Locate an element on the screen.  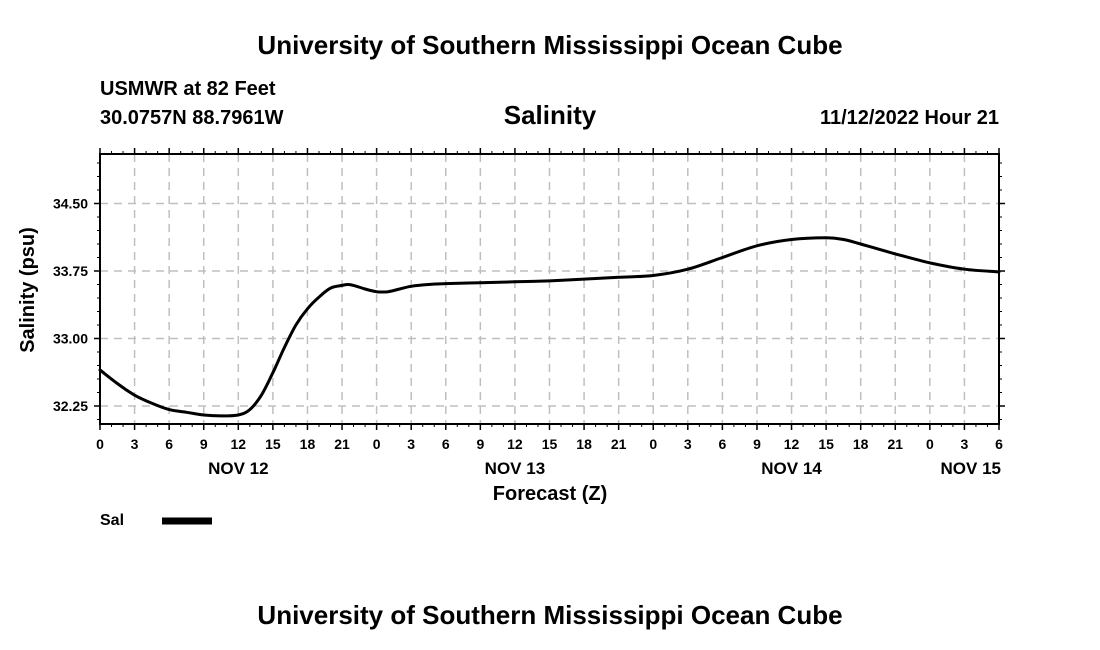
date-label: NOV 13 is located at coordinates (515, 468).